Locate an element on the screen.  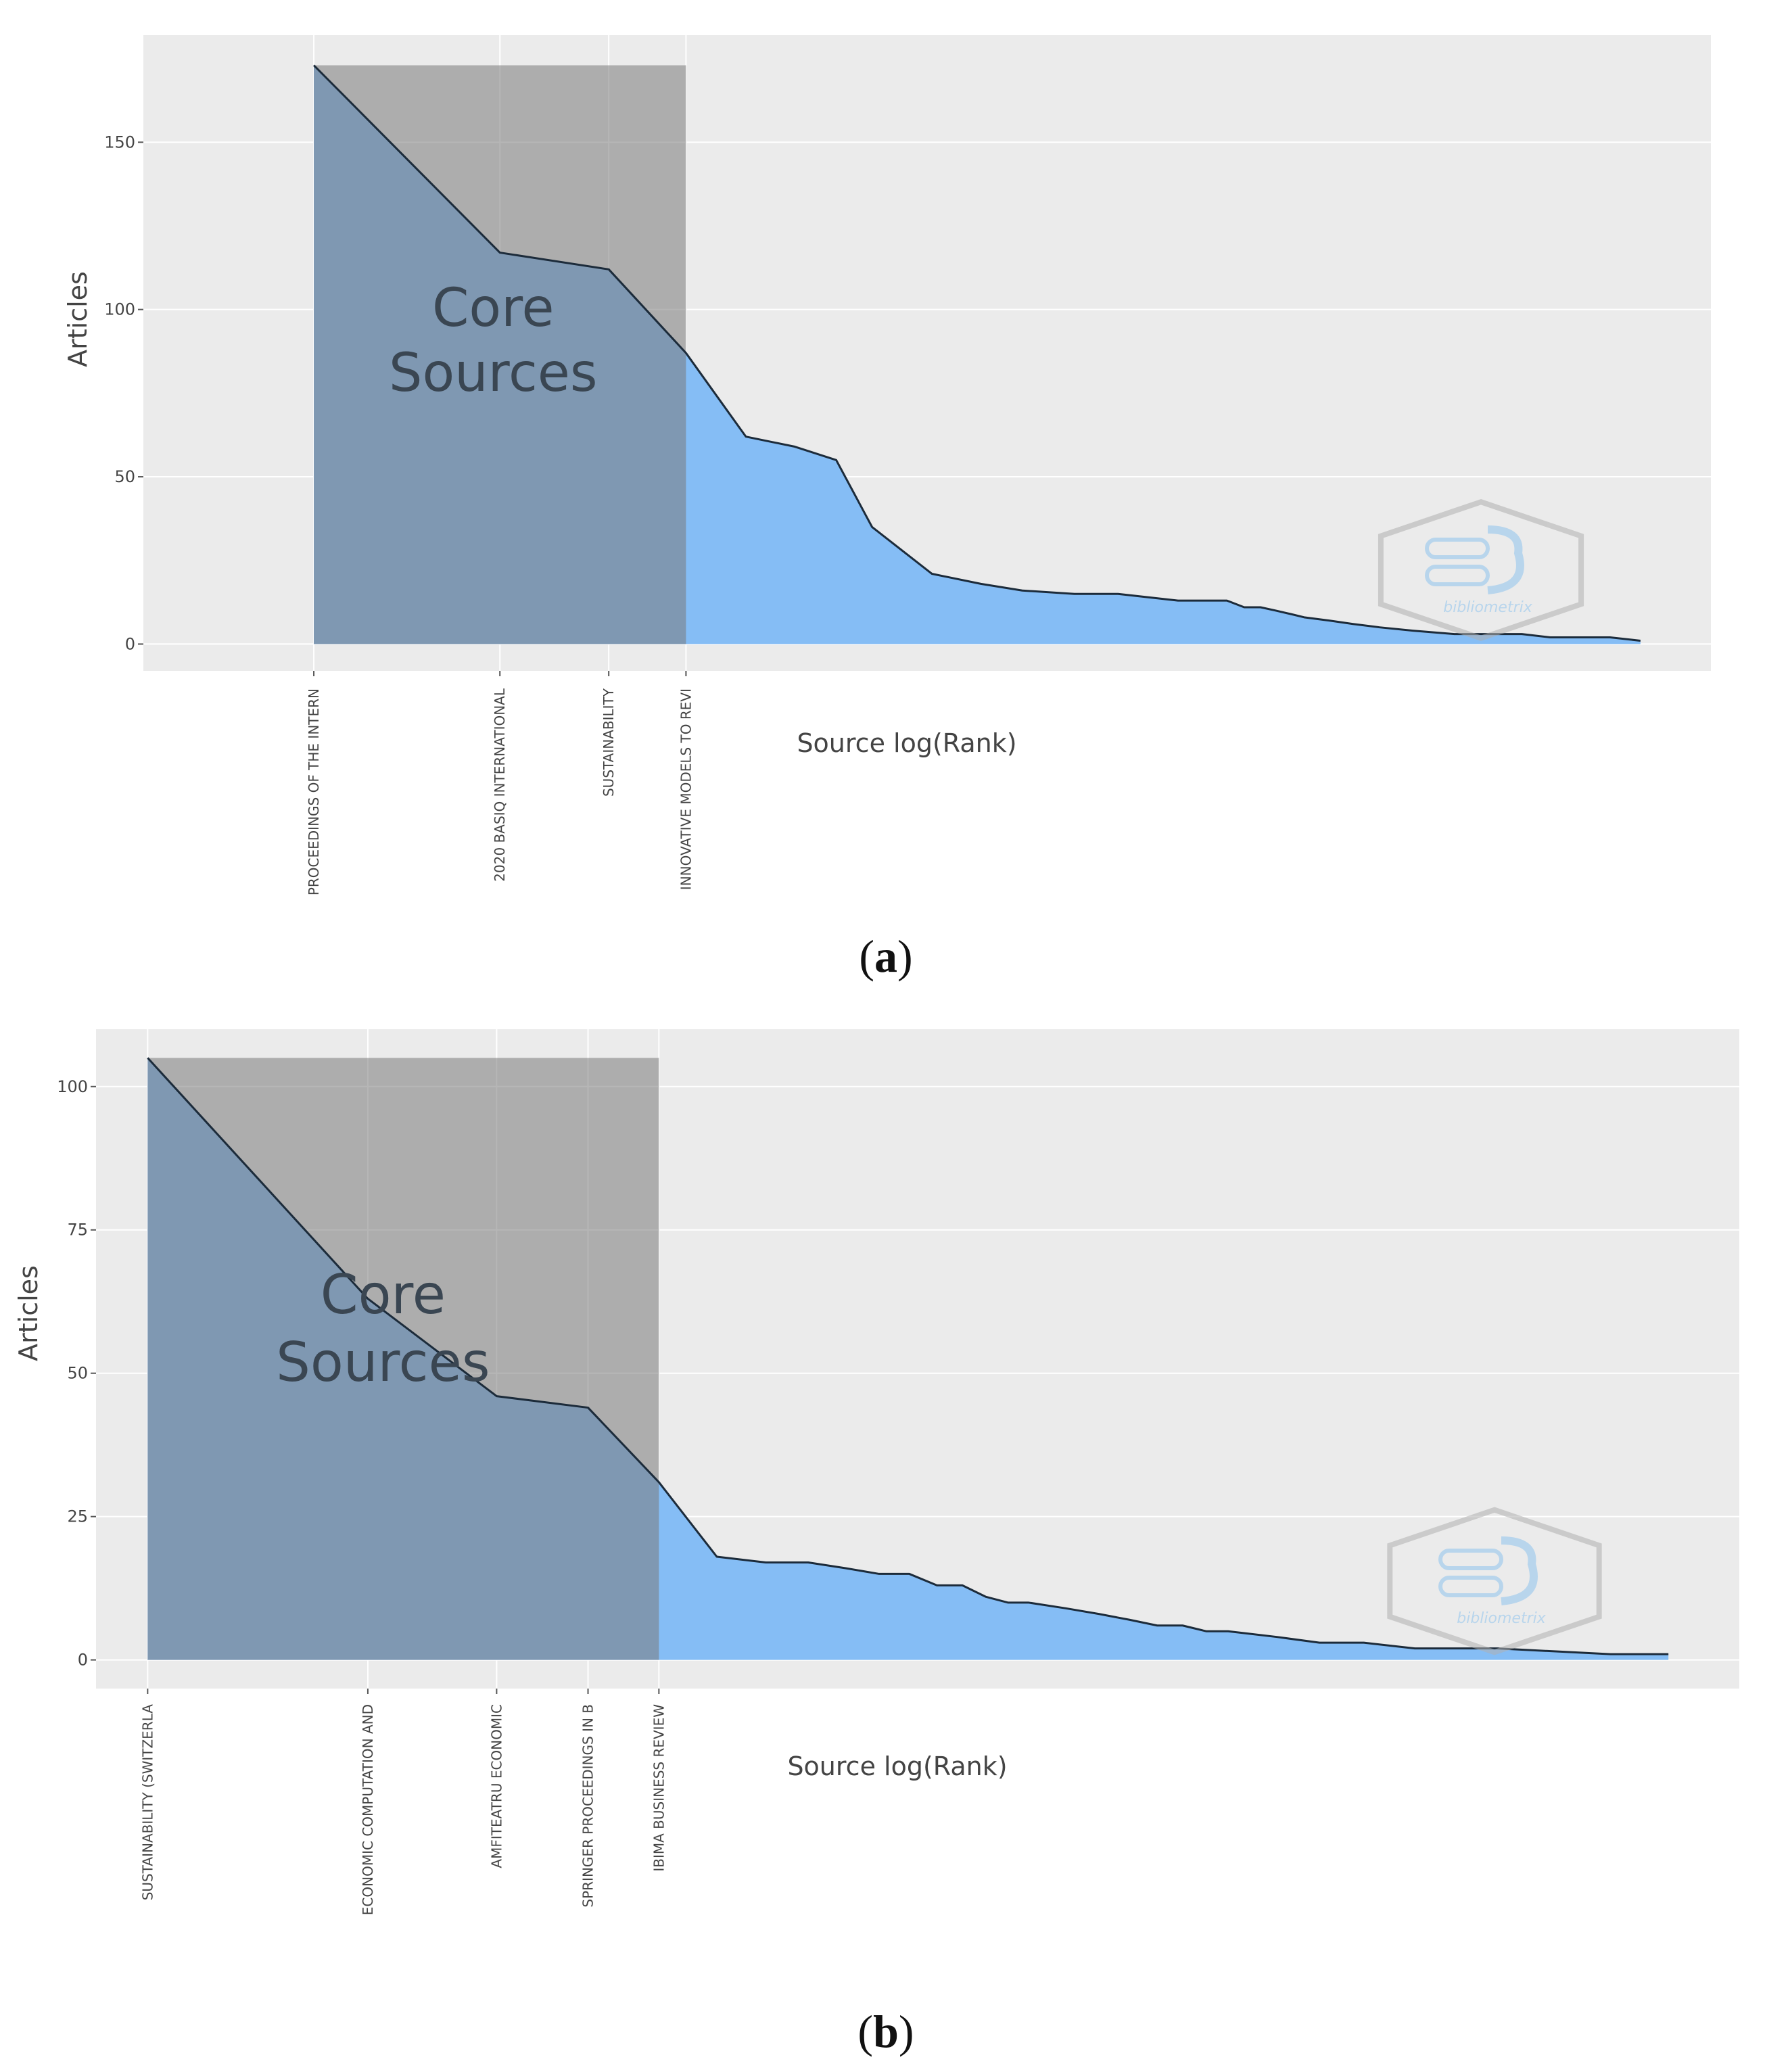
x-tick-label: IBIMA BUSINESS REVIEW is located at coordinates (659, 1788).